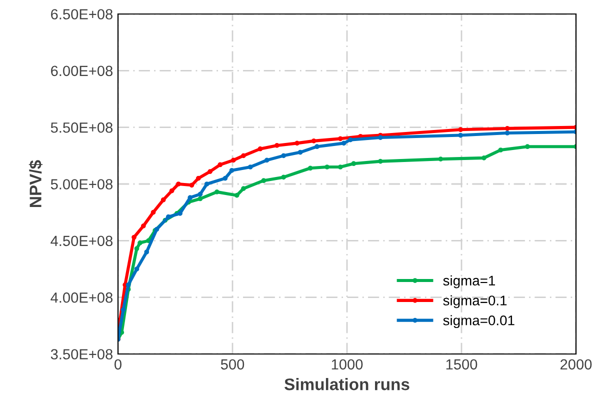 Image resolution: width=594 pixels, height=415 pixels. Describe the element at coordinates (232, 364) in the screenshot. I see `x-tick-label: 500` at that location.